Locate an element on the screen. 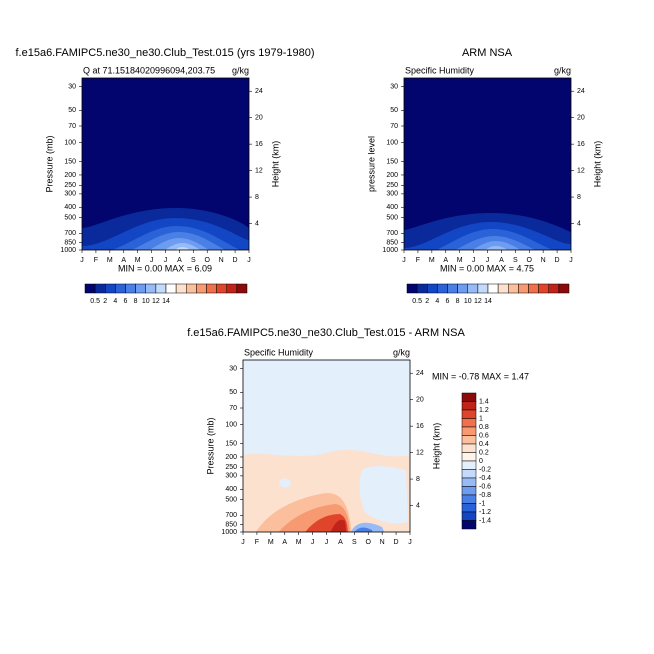 Image resolution: width=654 pixels, height=654 pixels. colorbar-label: 2 is located at coordinates (105, 301).